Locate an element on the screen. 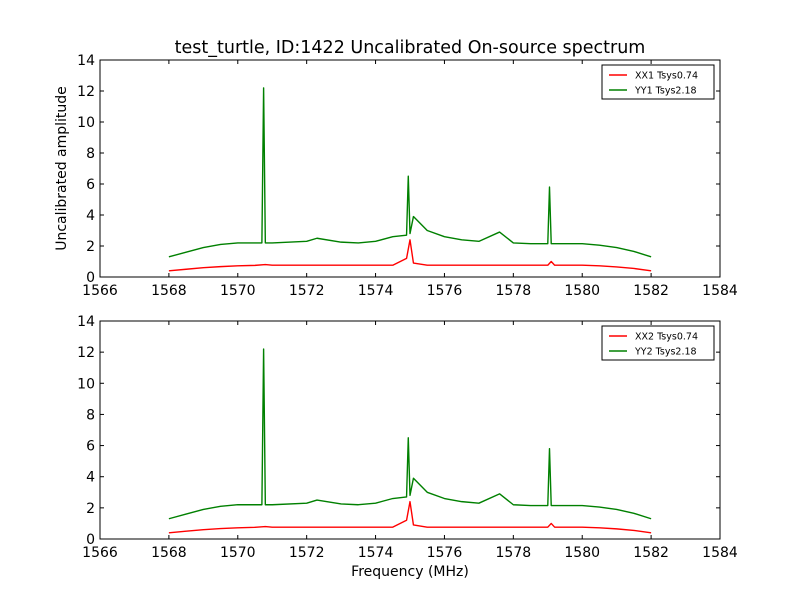  legend-label: XX1 Tsys0.74 is located at coordinates (666, 76).